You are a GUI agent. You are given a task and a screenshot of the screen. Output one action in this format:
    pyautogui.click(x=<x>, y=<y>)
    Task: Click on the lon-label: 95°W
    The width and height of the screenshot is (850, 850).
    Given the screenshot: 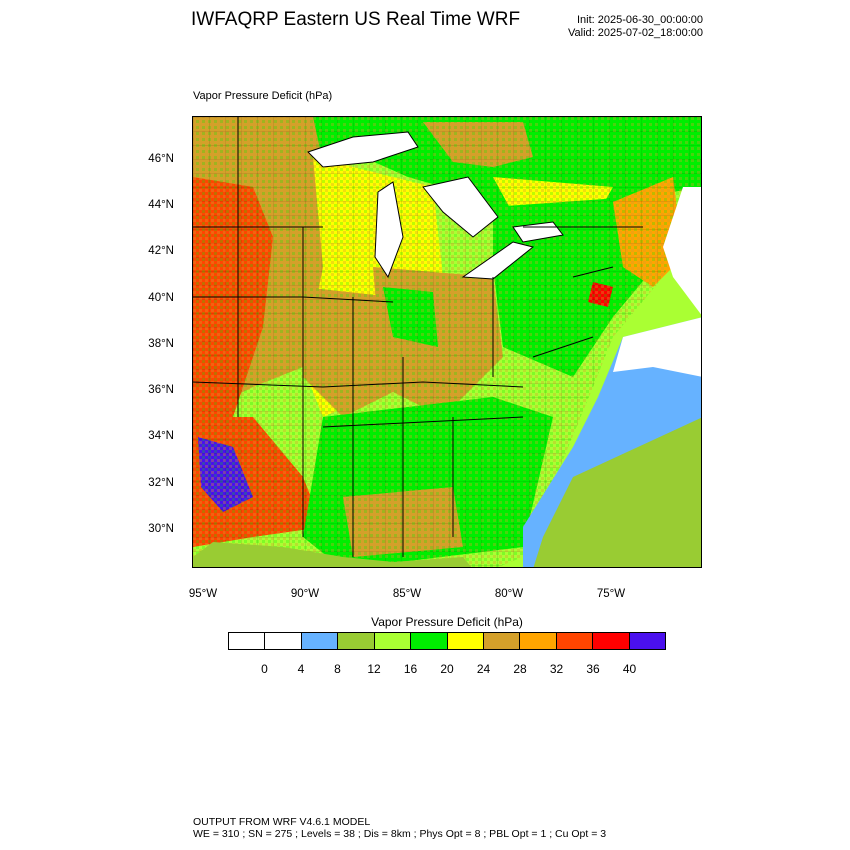 What is the action you would take?
    pyautogui.click(x=203, y=594)
    